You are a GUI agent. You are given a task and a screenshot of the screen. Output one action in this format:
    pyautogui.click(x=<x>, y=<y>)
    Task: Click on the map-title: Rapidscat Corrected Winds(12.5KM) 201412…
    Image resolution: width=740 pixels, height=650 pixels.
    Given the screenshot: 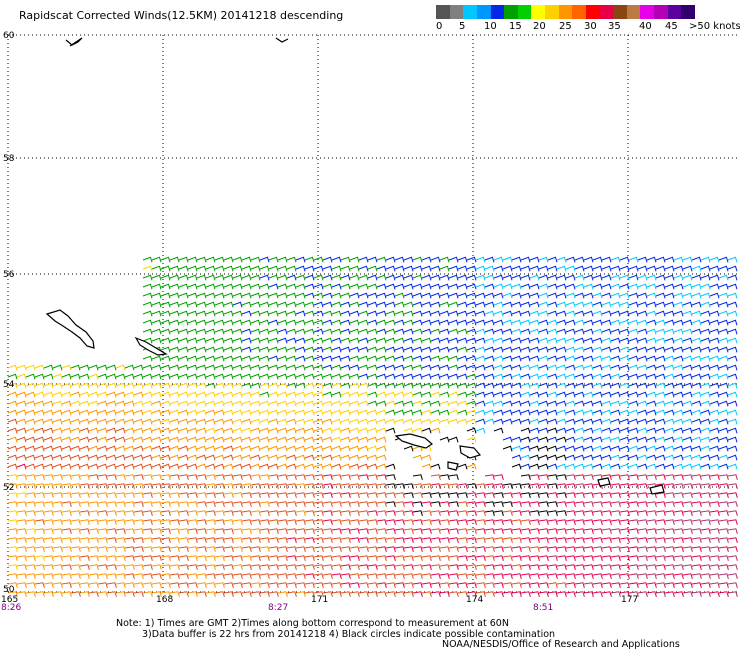 What is the action you would take?
    pyautogui.click(x=181, y=15)
    